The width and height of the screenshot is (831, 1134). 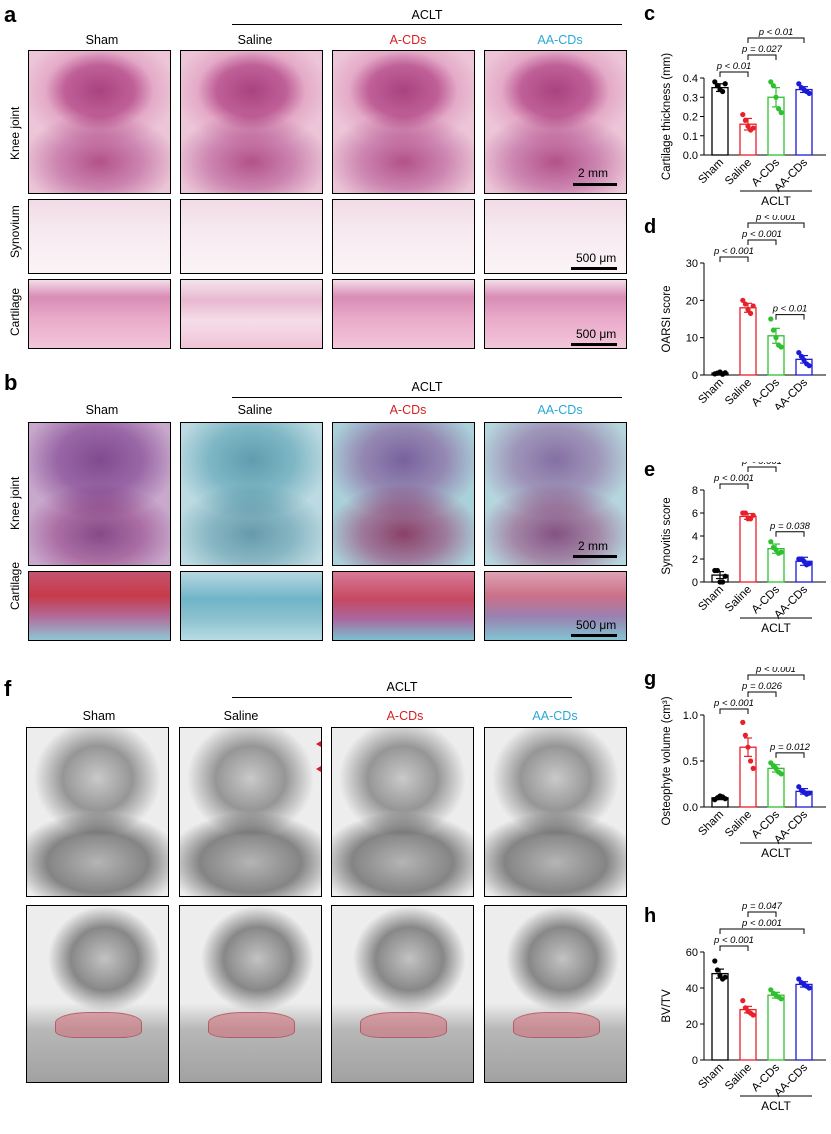 What do you see at coordinates (690, 79) in the screenshot?
I see `y-tick-label: 0.4` at bounding box center [690, 79].